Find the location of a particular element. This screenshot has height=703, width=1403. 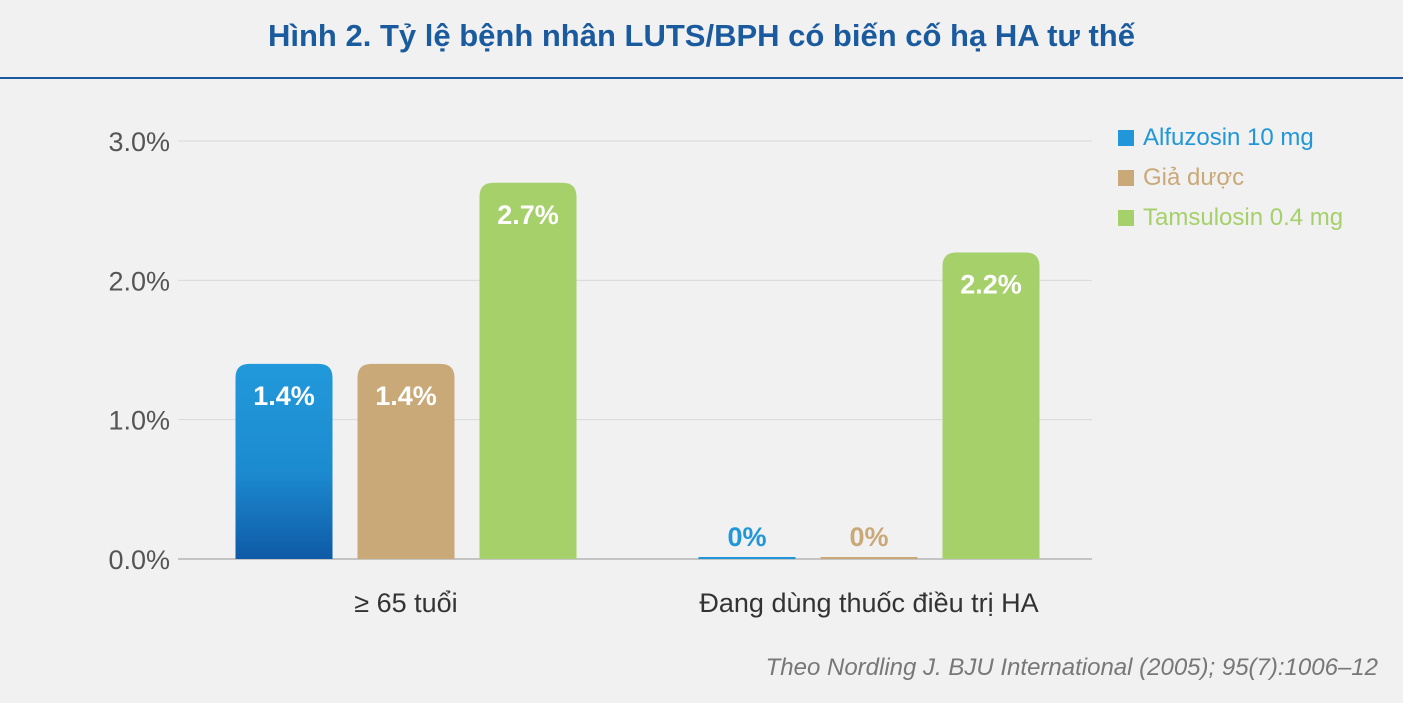

y-tick-label: 0.0% is located at coordinates (139, 560).